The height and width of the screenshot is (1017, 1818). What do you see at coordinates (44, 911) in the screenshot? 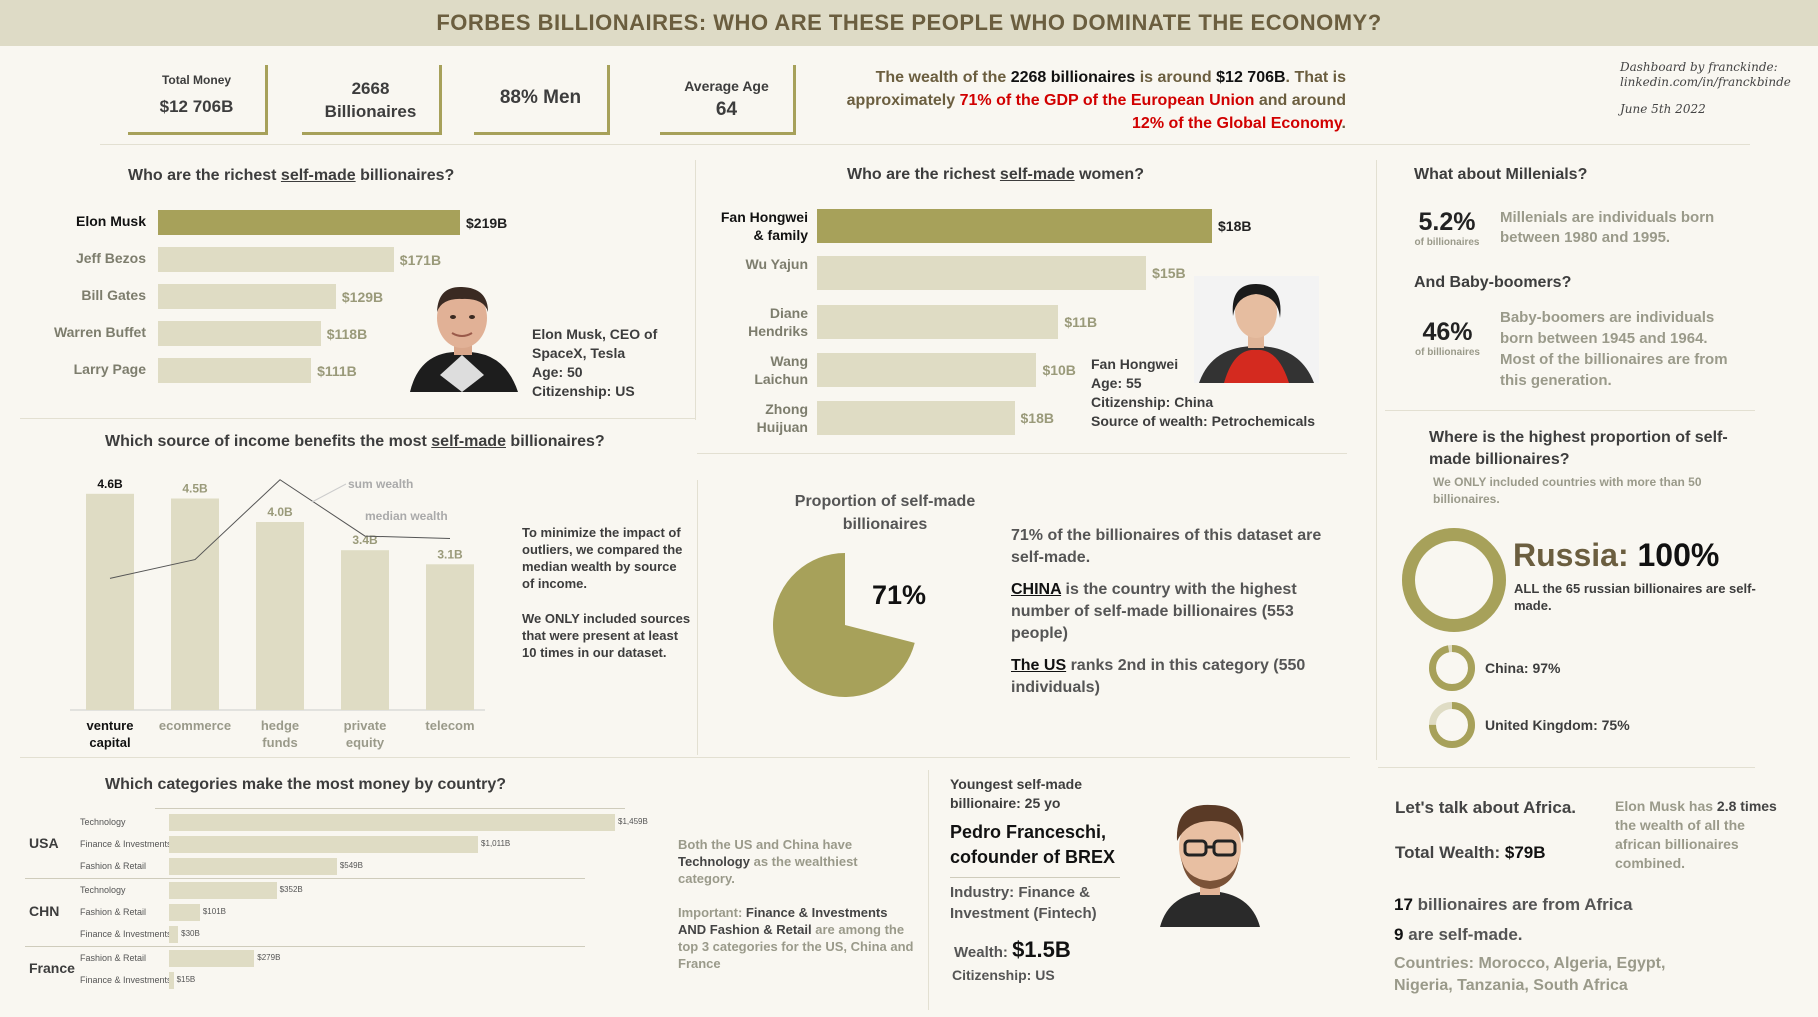
I see `category-country: CHN` at bounding box center [44, 911].